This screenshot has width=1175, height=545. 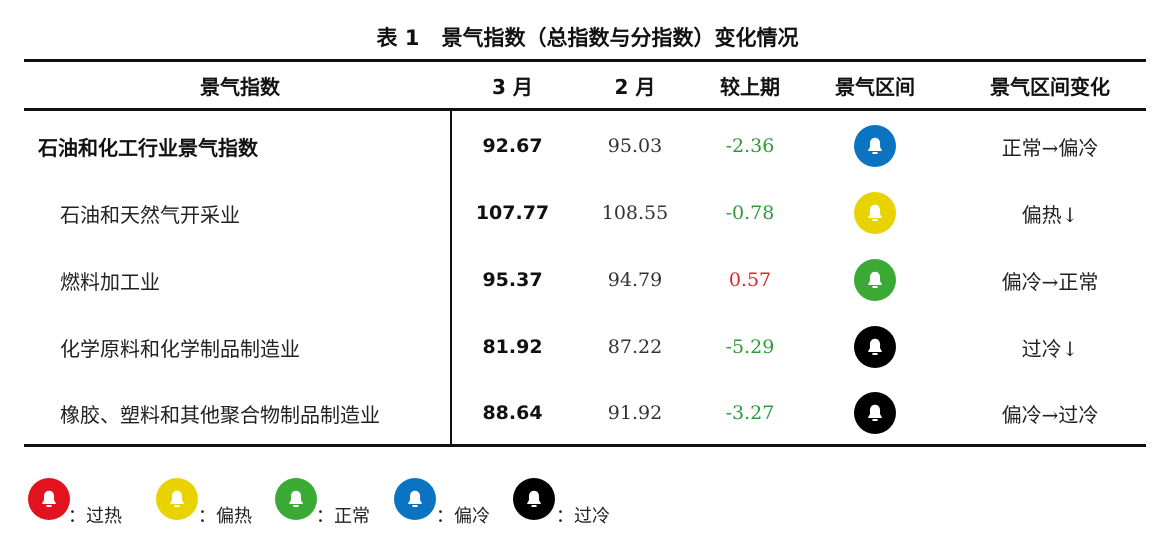 I want to click on row-march: 88.64, so click(x=512, y=413).